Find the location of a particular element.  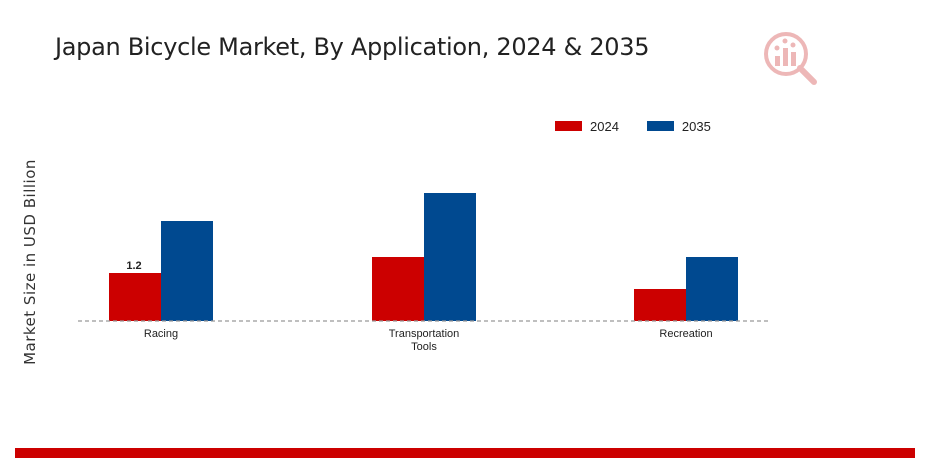

legend-item-2024: 2024 is located at coordinates (587, 126).